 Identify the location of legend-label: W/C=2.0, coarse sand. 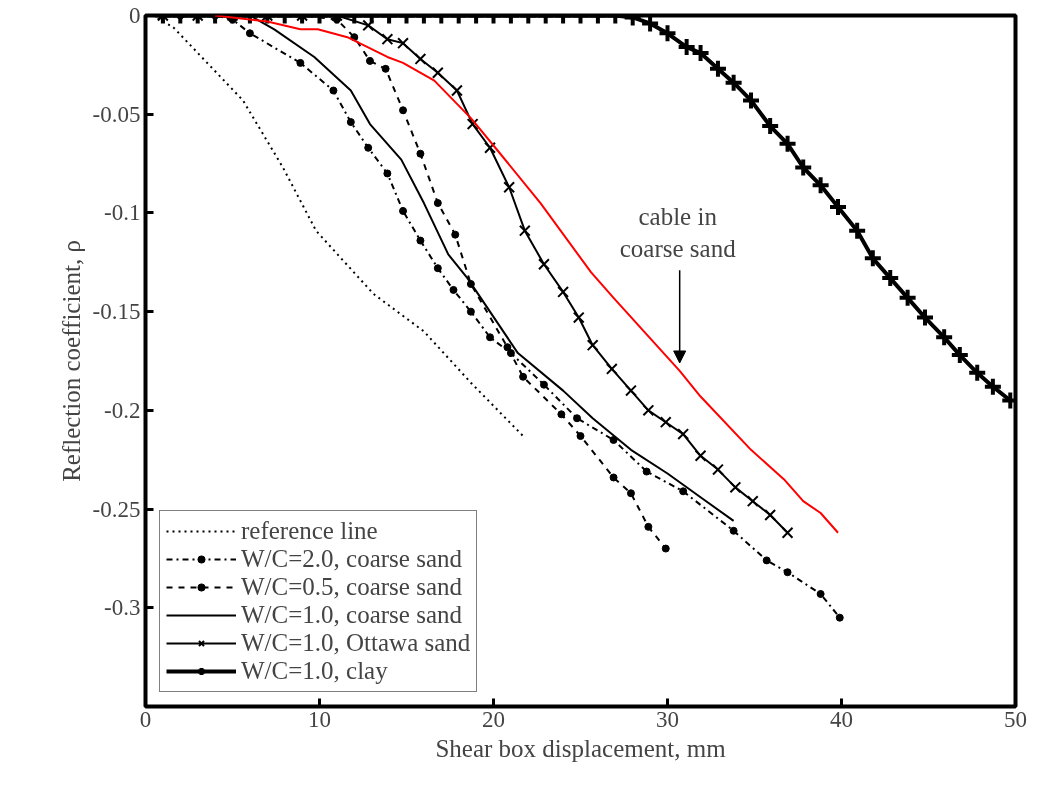
(351, 559).